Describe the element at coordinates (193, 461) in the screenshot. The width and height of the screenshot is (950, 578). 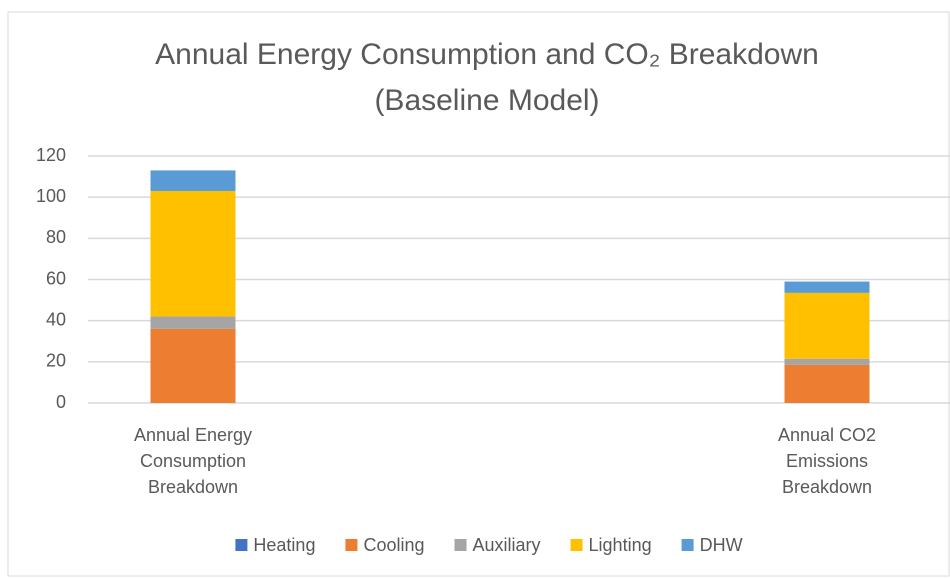
I see `x-tick-label: Annual Energy Consumption Breakdown` at that location.